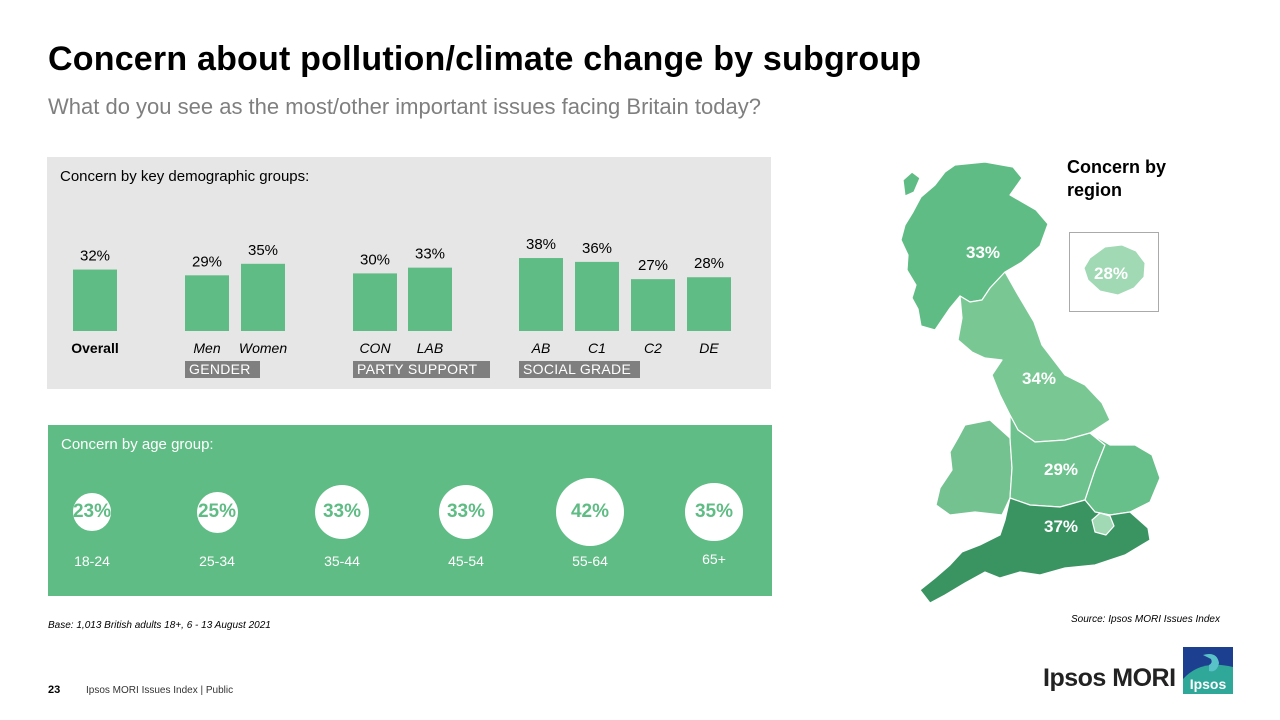 The image size is (1280, 720). What do you see at coordinates (342, 561) in the screenshot?
I see `age-category-label: 35-44` at bounding box center [342, 561].